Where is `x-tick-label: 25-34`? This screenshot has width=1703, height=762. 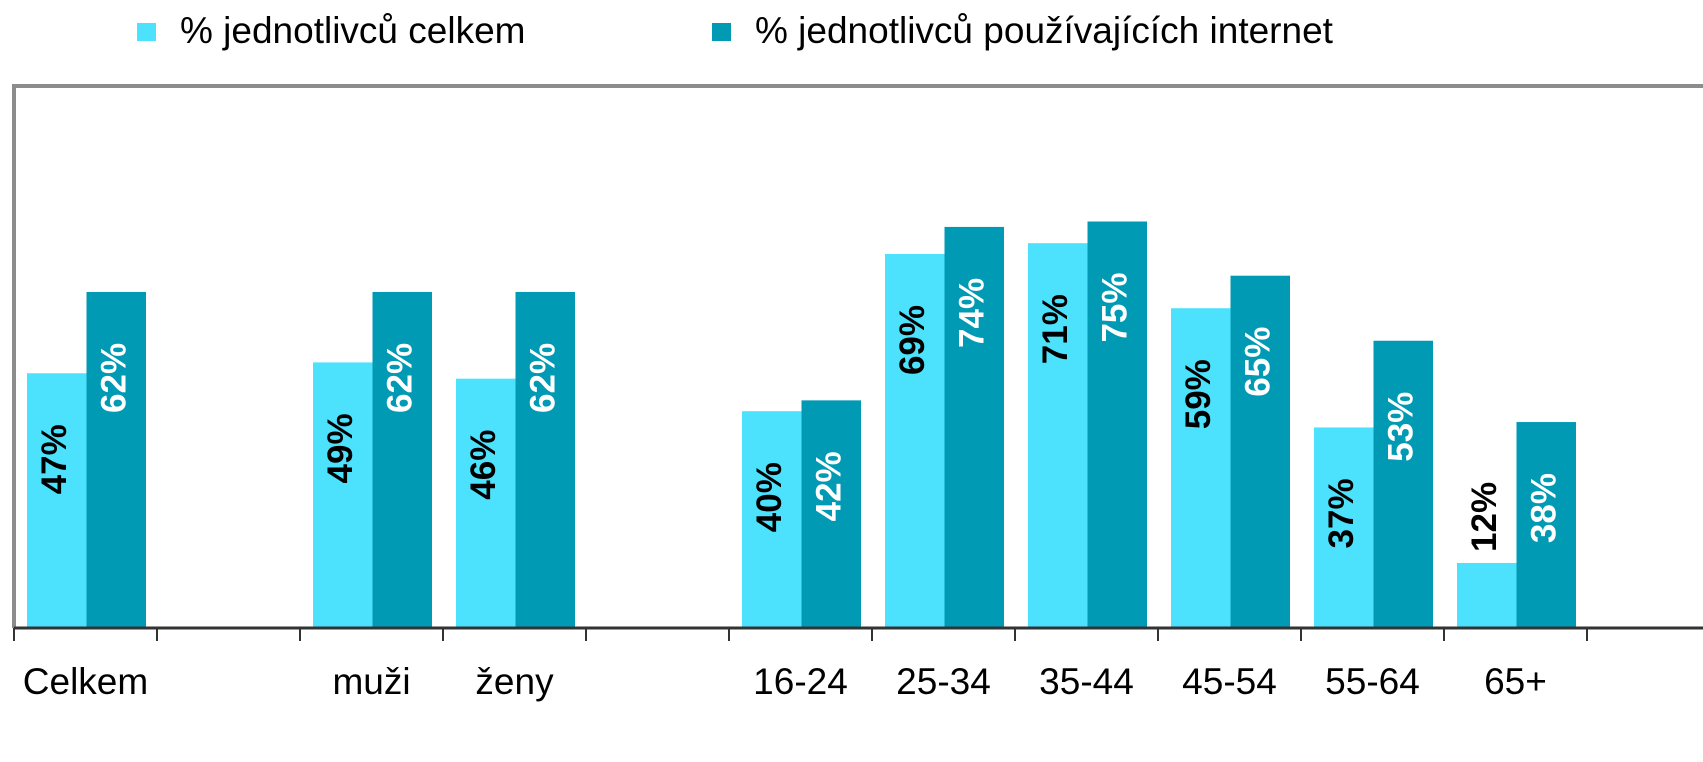 x-tick-label: 25-34 is located at coordinates (943, 681).